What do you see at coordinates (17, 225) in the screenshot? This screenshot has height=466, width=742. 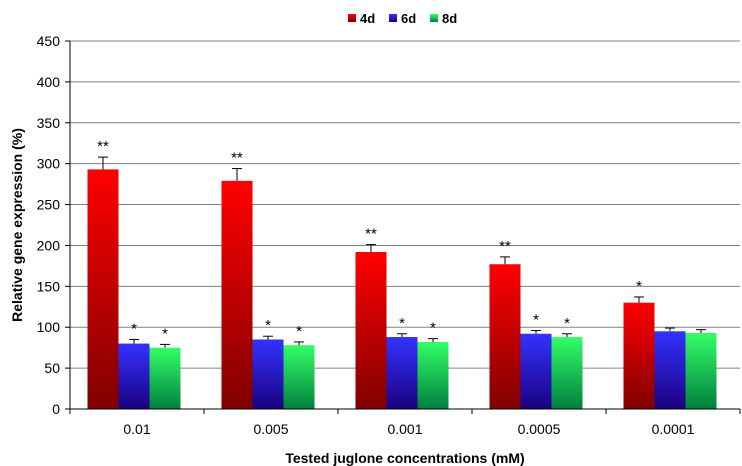 I see `y-axis-title: Relative gene expression (%)` at bounding box center [17, 225].